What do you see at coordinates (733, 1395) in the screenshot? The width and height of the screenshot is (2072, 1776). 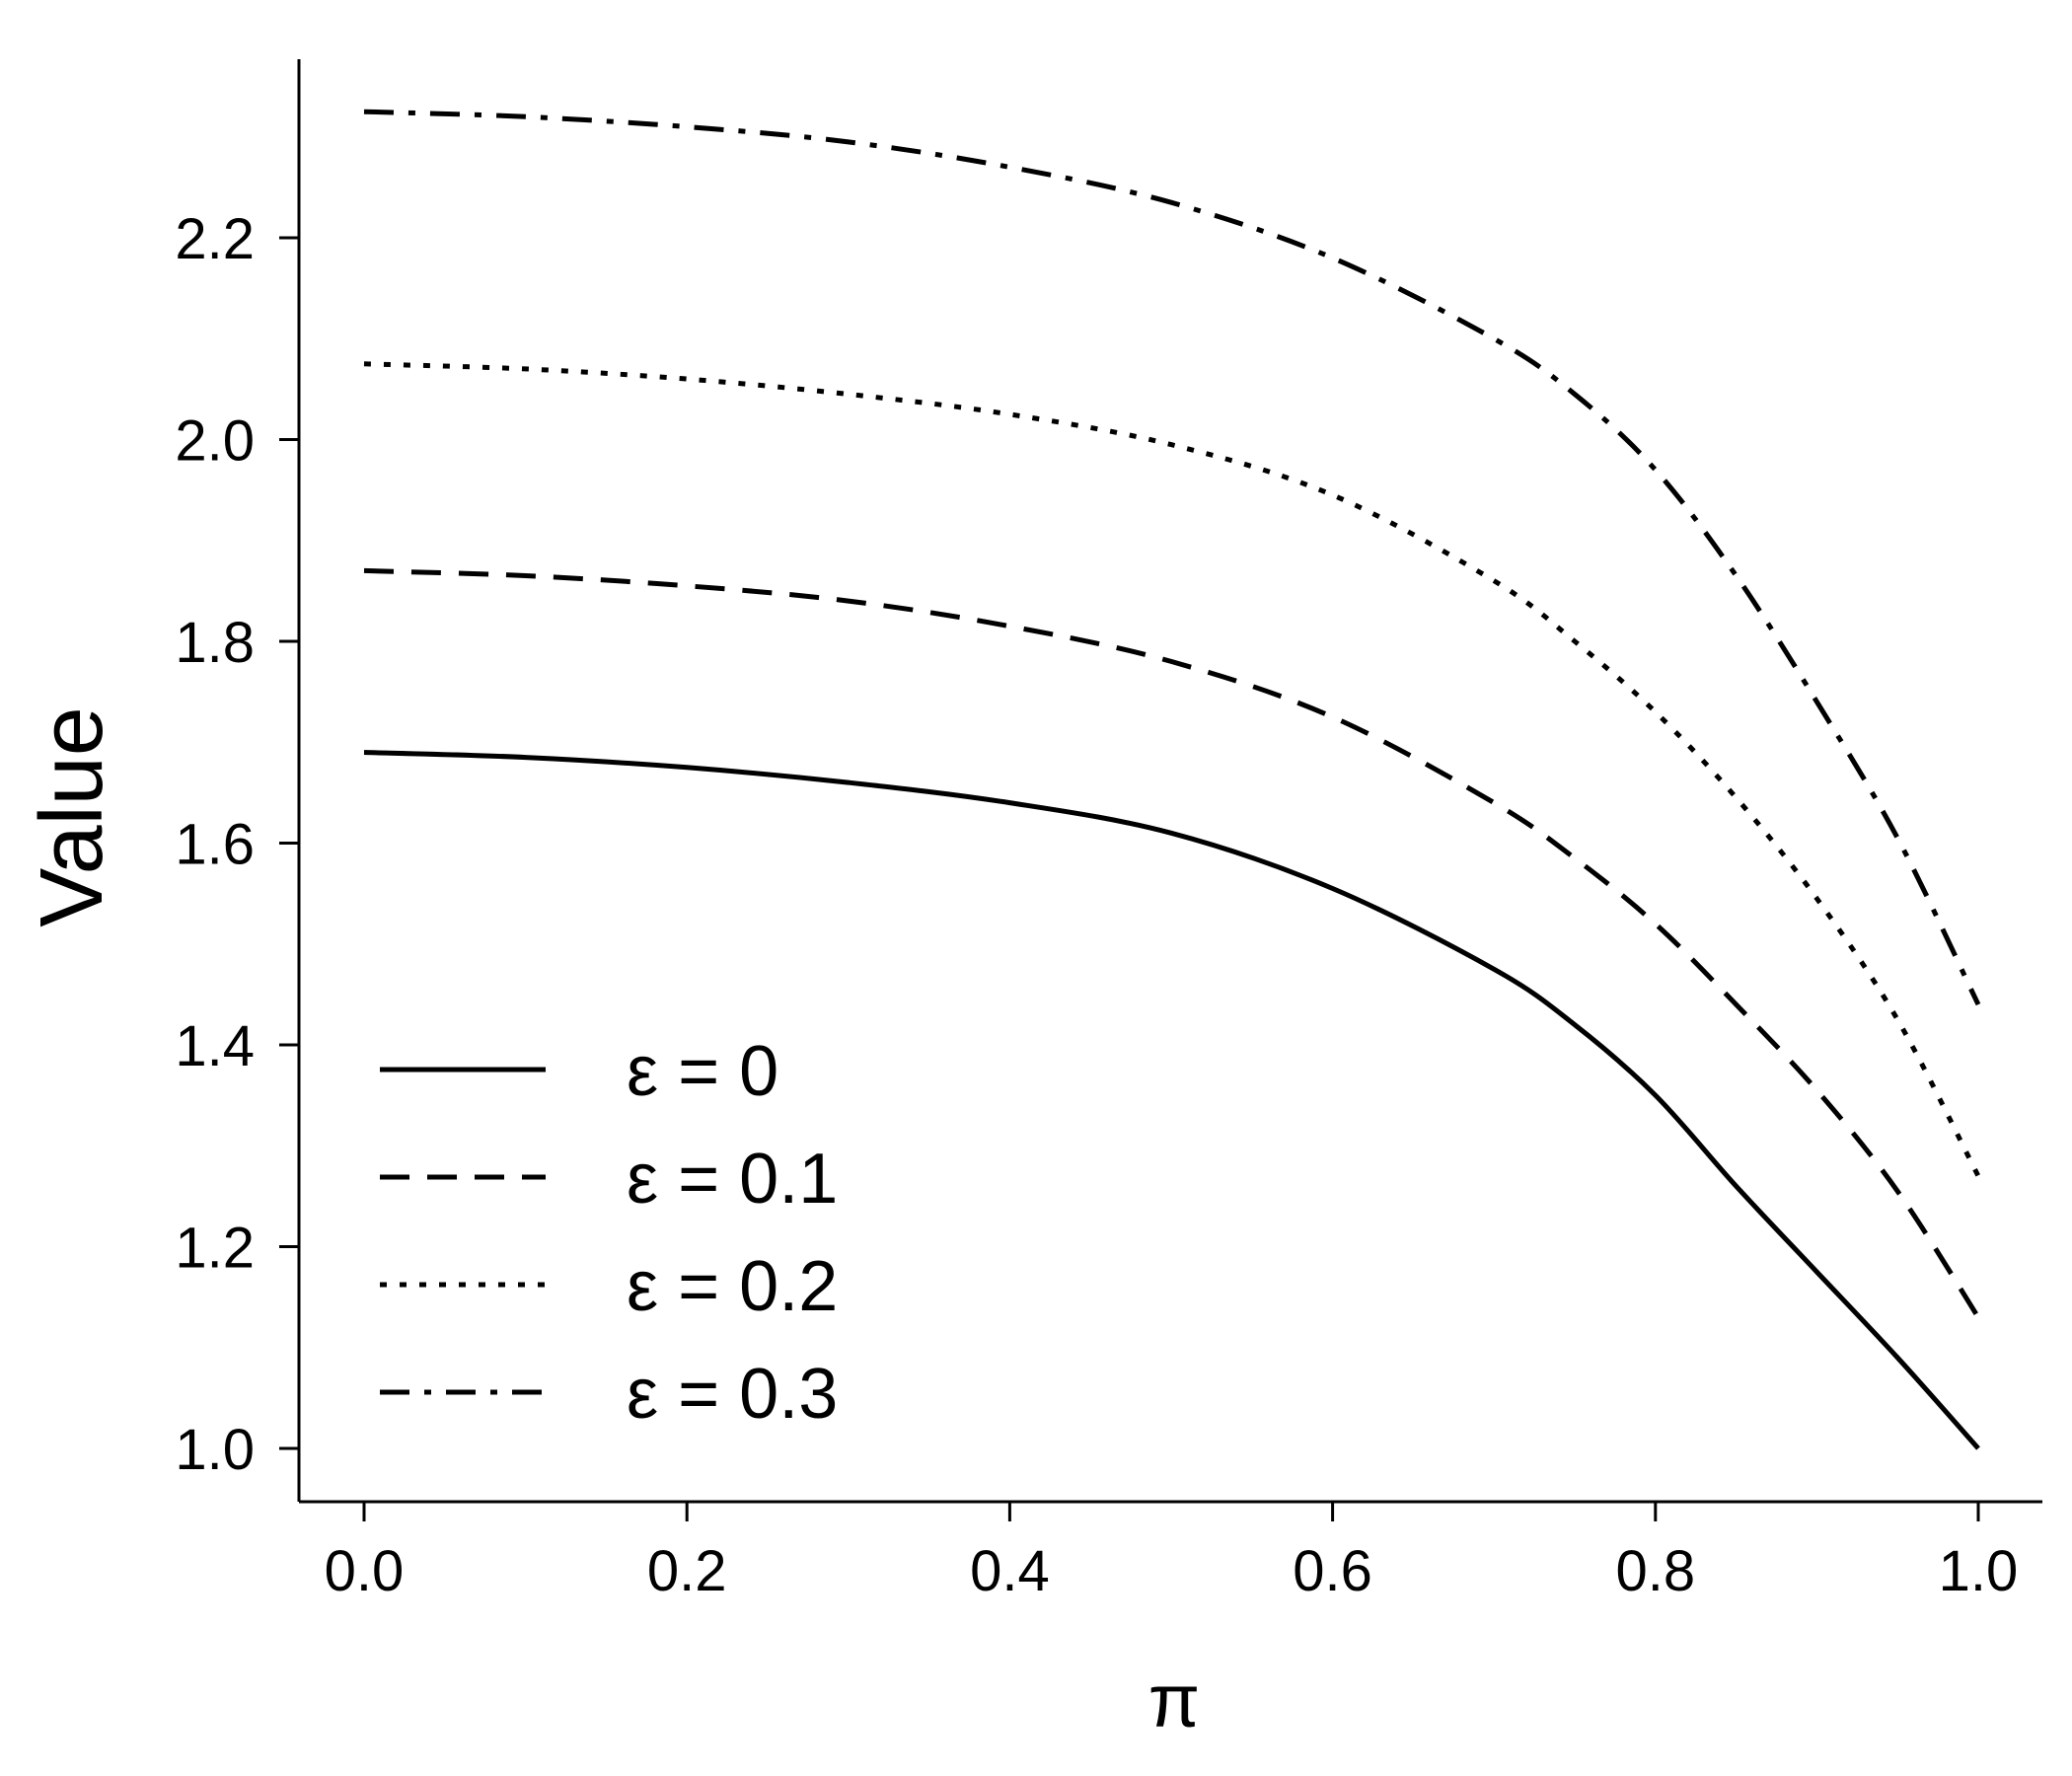 I see `legend-label-3: ε = 0.3` at bounding box center [733, 1395].